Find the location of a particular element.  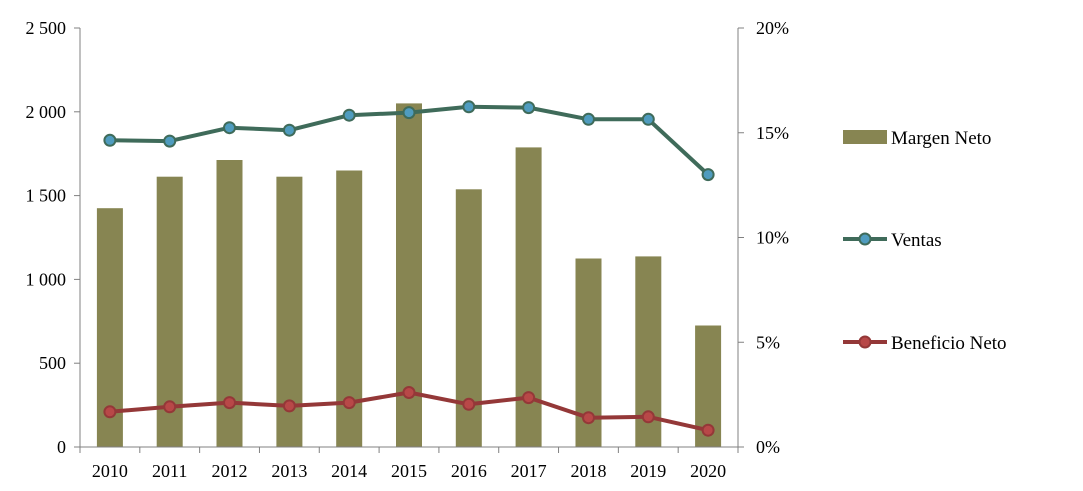

right-axis-tick-label: 15% is located at coordinates (772, 133).